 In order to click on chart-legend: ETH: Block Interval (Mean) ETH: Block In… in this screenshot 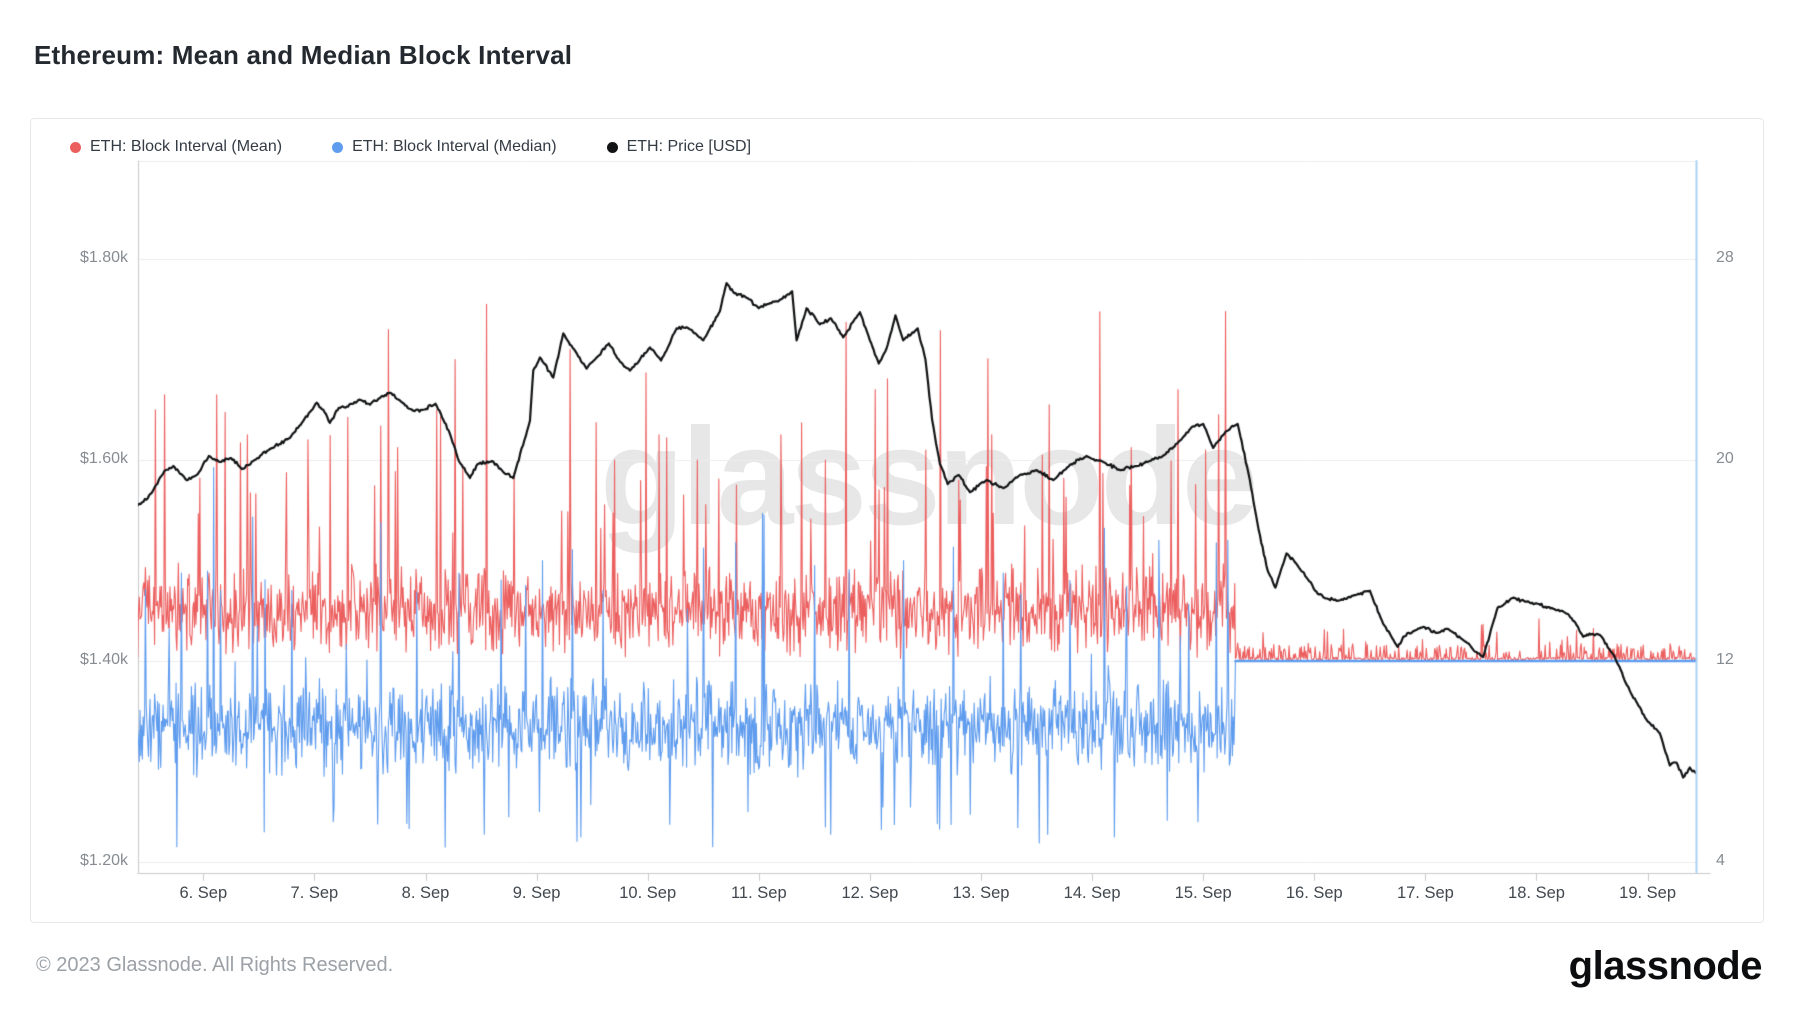, I will do `click(410, 147)`.